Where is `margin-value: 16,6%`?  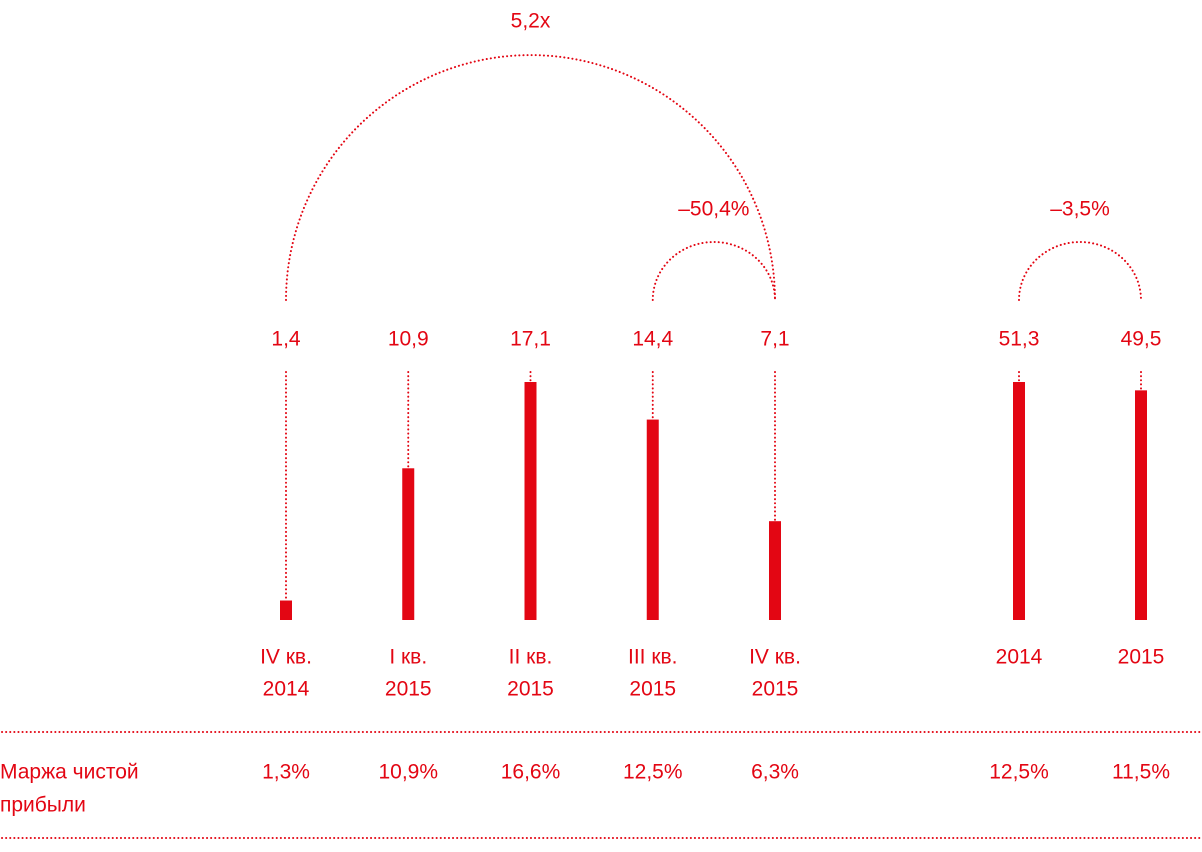
margin-value: 16,6% is located at coordinates (531, 772).